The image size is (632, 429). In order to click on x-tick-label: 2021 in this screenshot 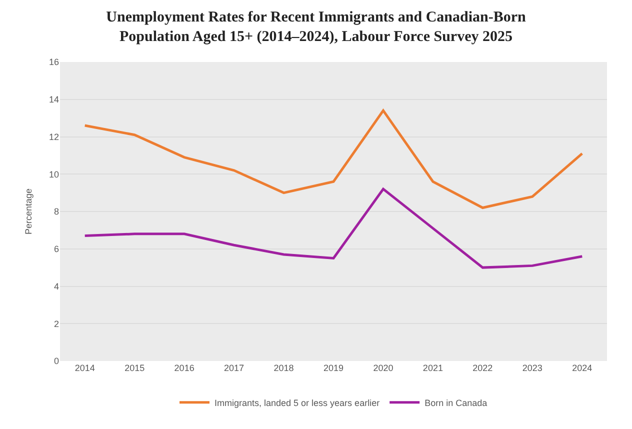, I will do `click(432, 368)`.